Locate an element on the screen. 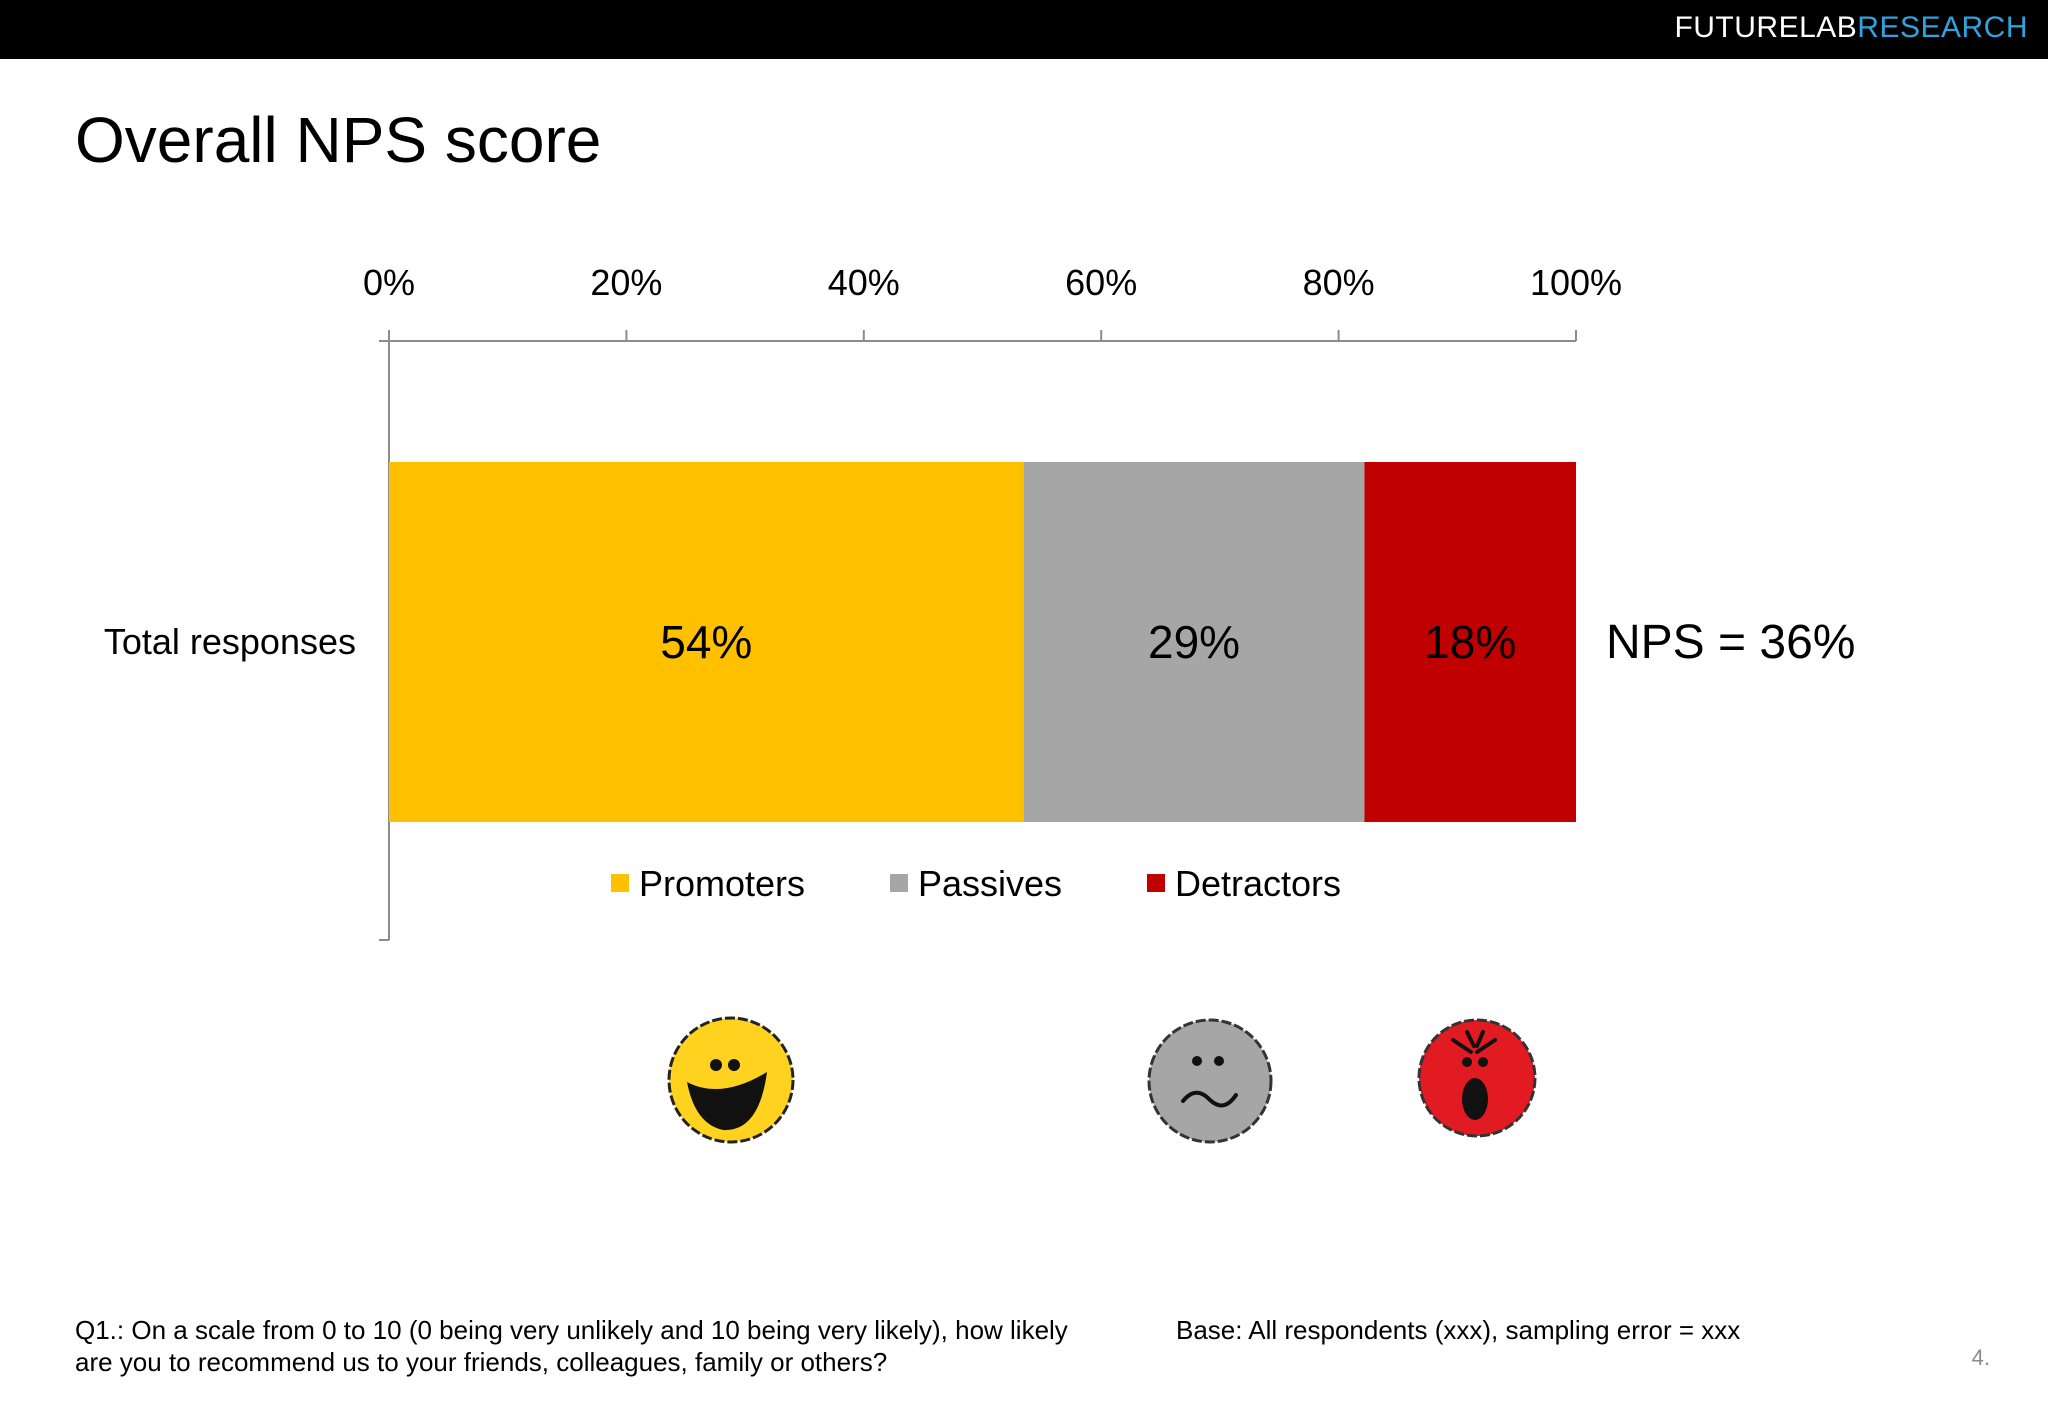 The width and height of the screenshot is (2048, 1418). bar-segment-promoters is located at coordinates (706, 642).